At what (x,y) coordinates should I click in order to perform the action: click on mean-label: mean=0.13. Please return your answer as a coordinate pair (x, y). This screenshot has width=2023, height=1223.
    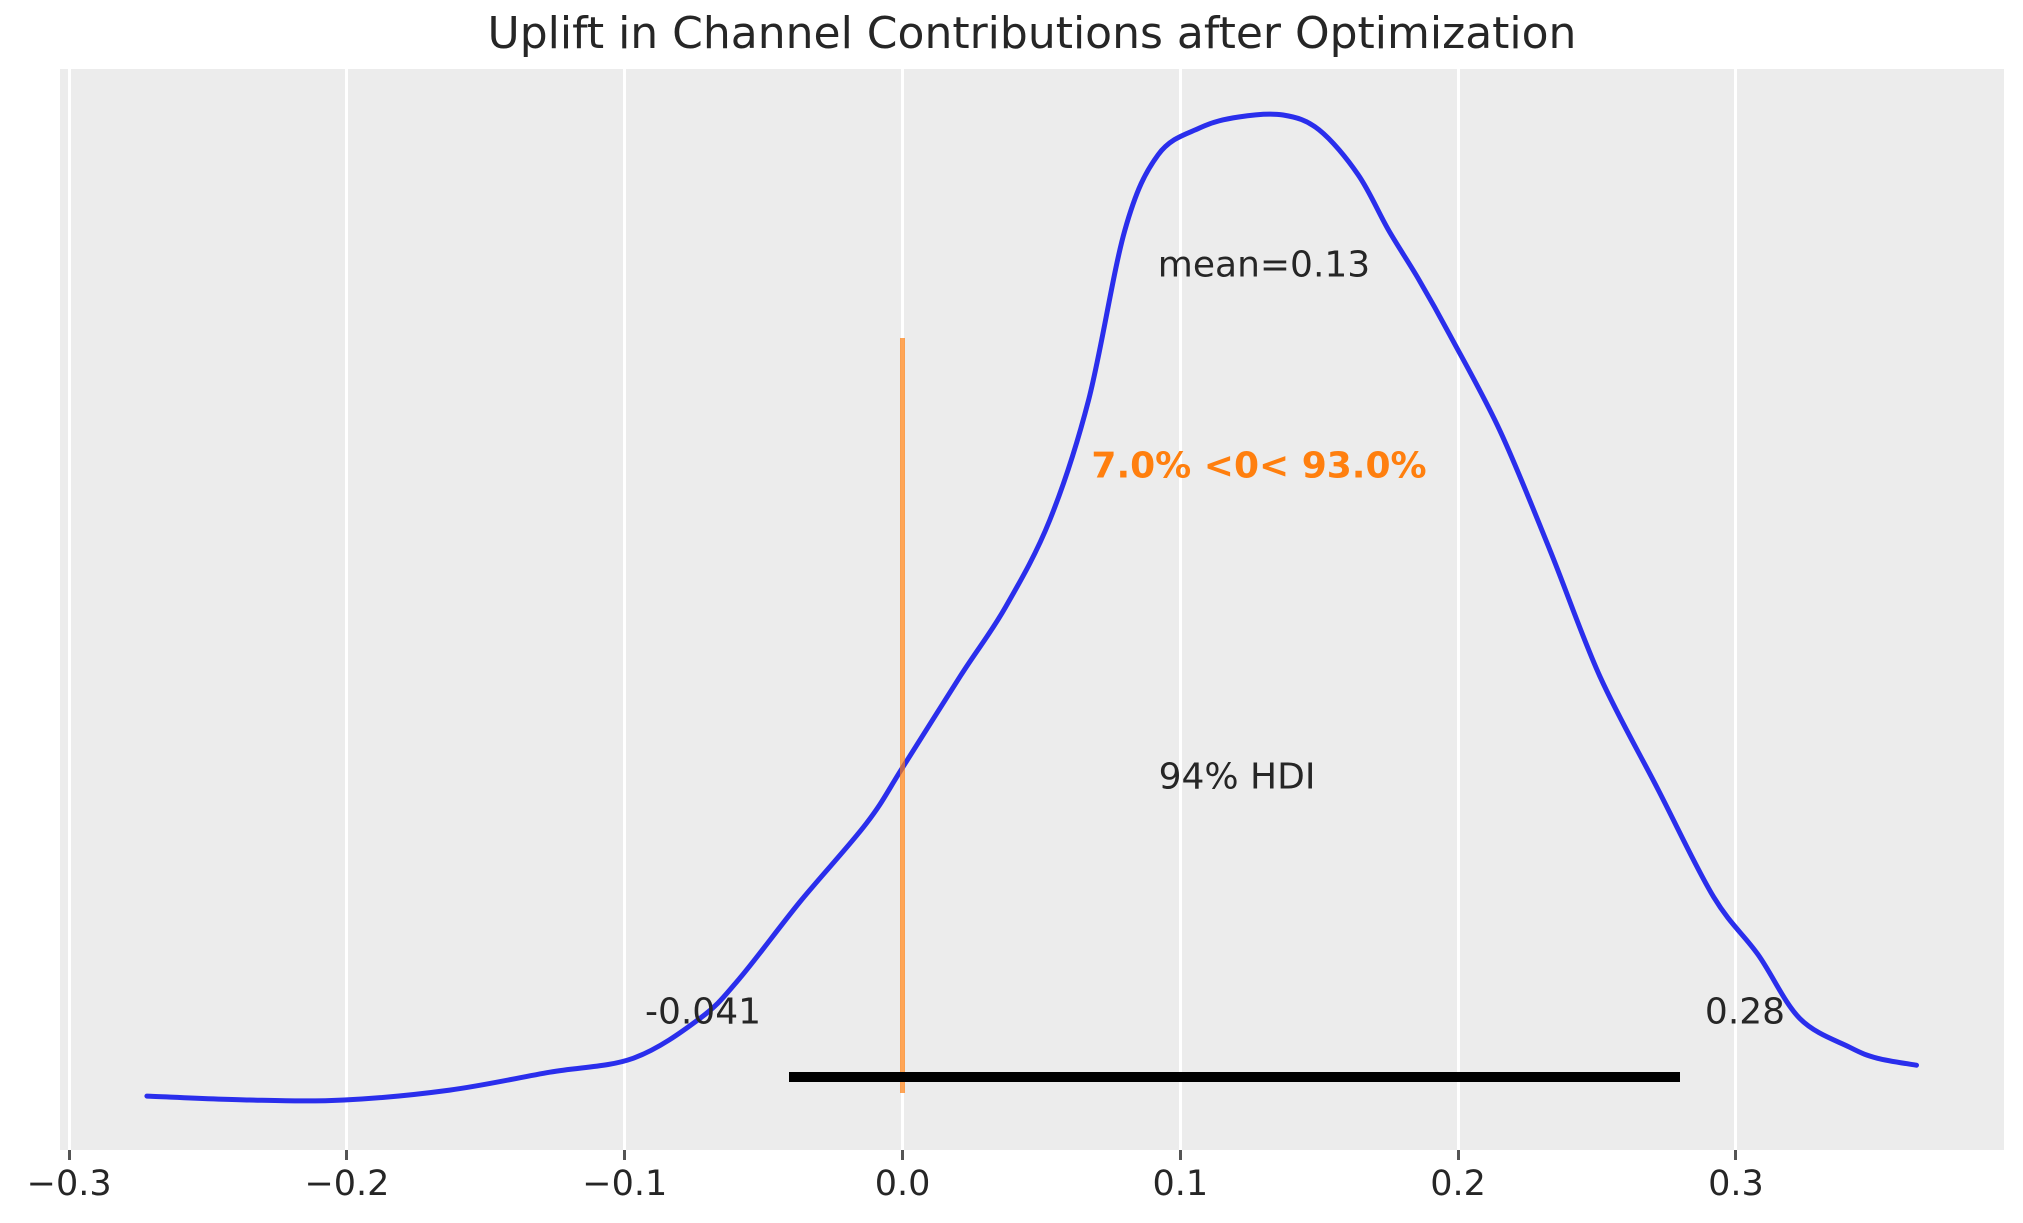
    Looking at the image, I should click on (1264, 265).